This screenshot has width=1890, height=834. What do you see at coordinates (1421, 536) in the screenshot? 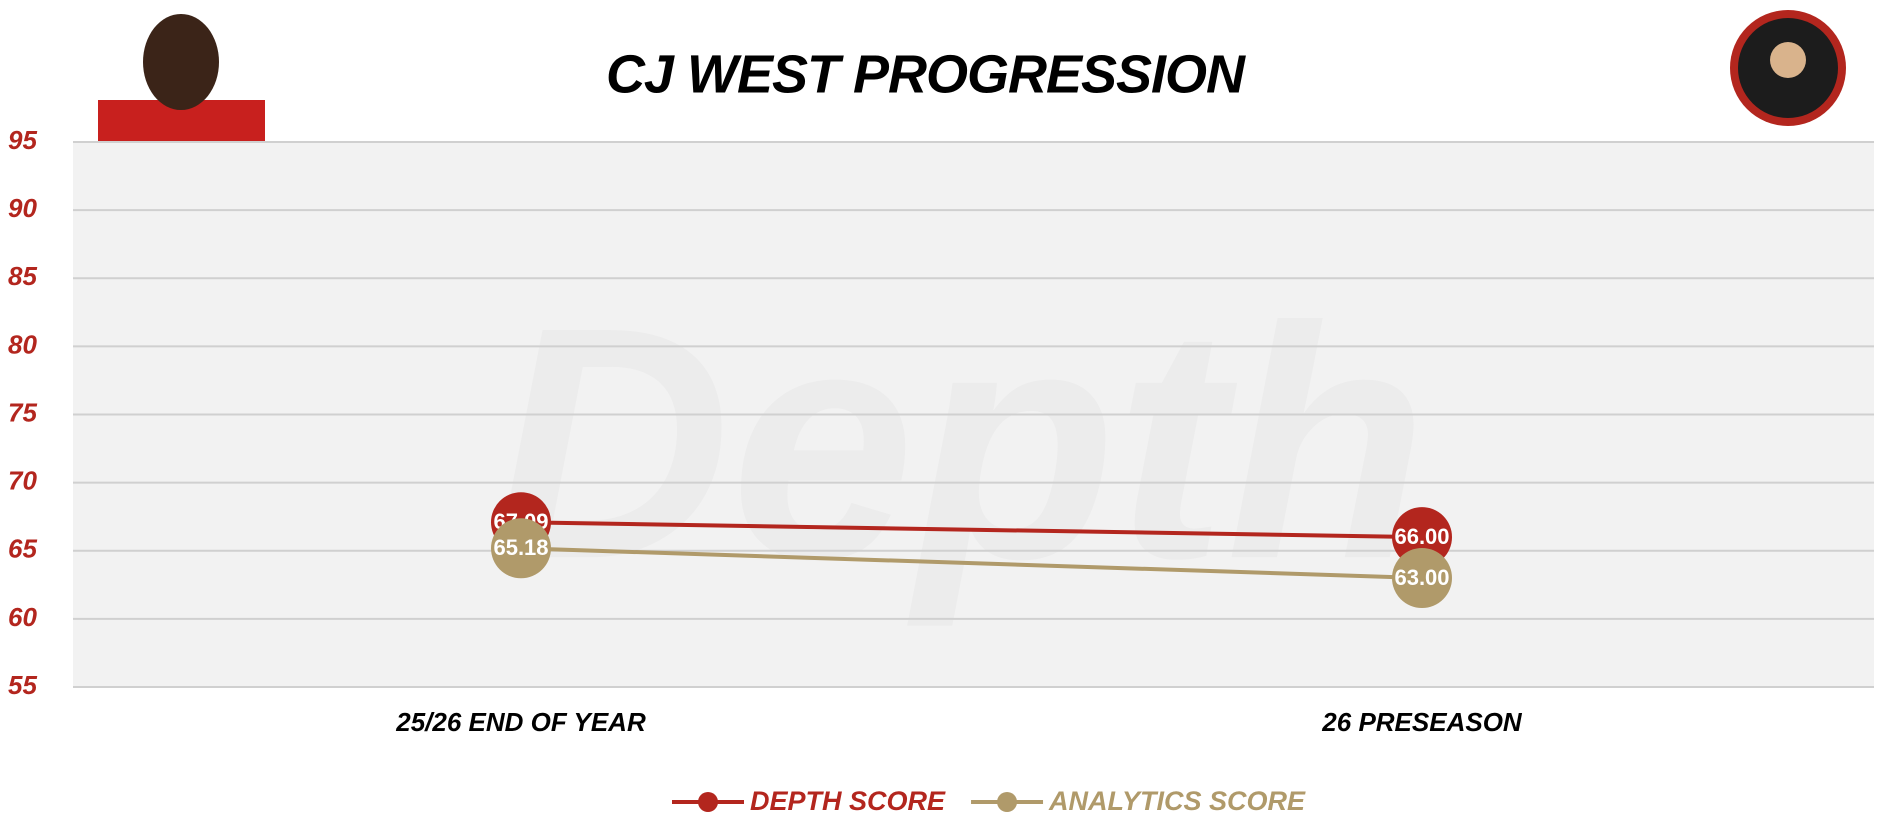
I see `data-label: 66.00` at bounding box center [1421, 536].